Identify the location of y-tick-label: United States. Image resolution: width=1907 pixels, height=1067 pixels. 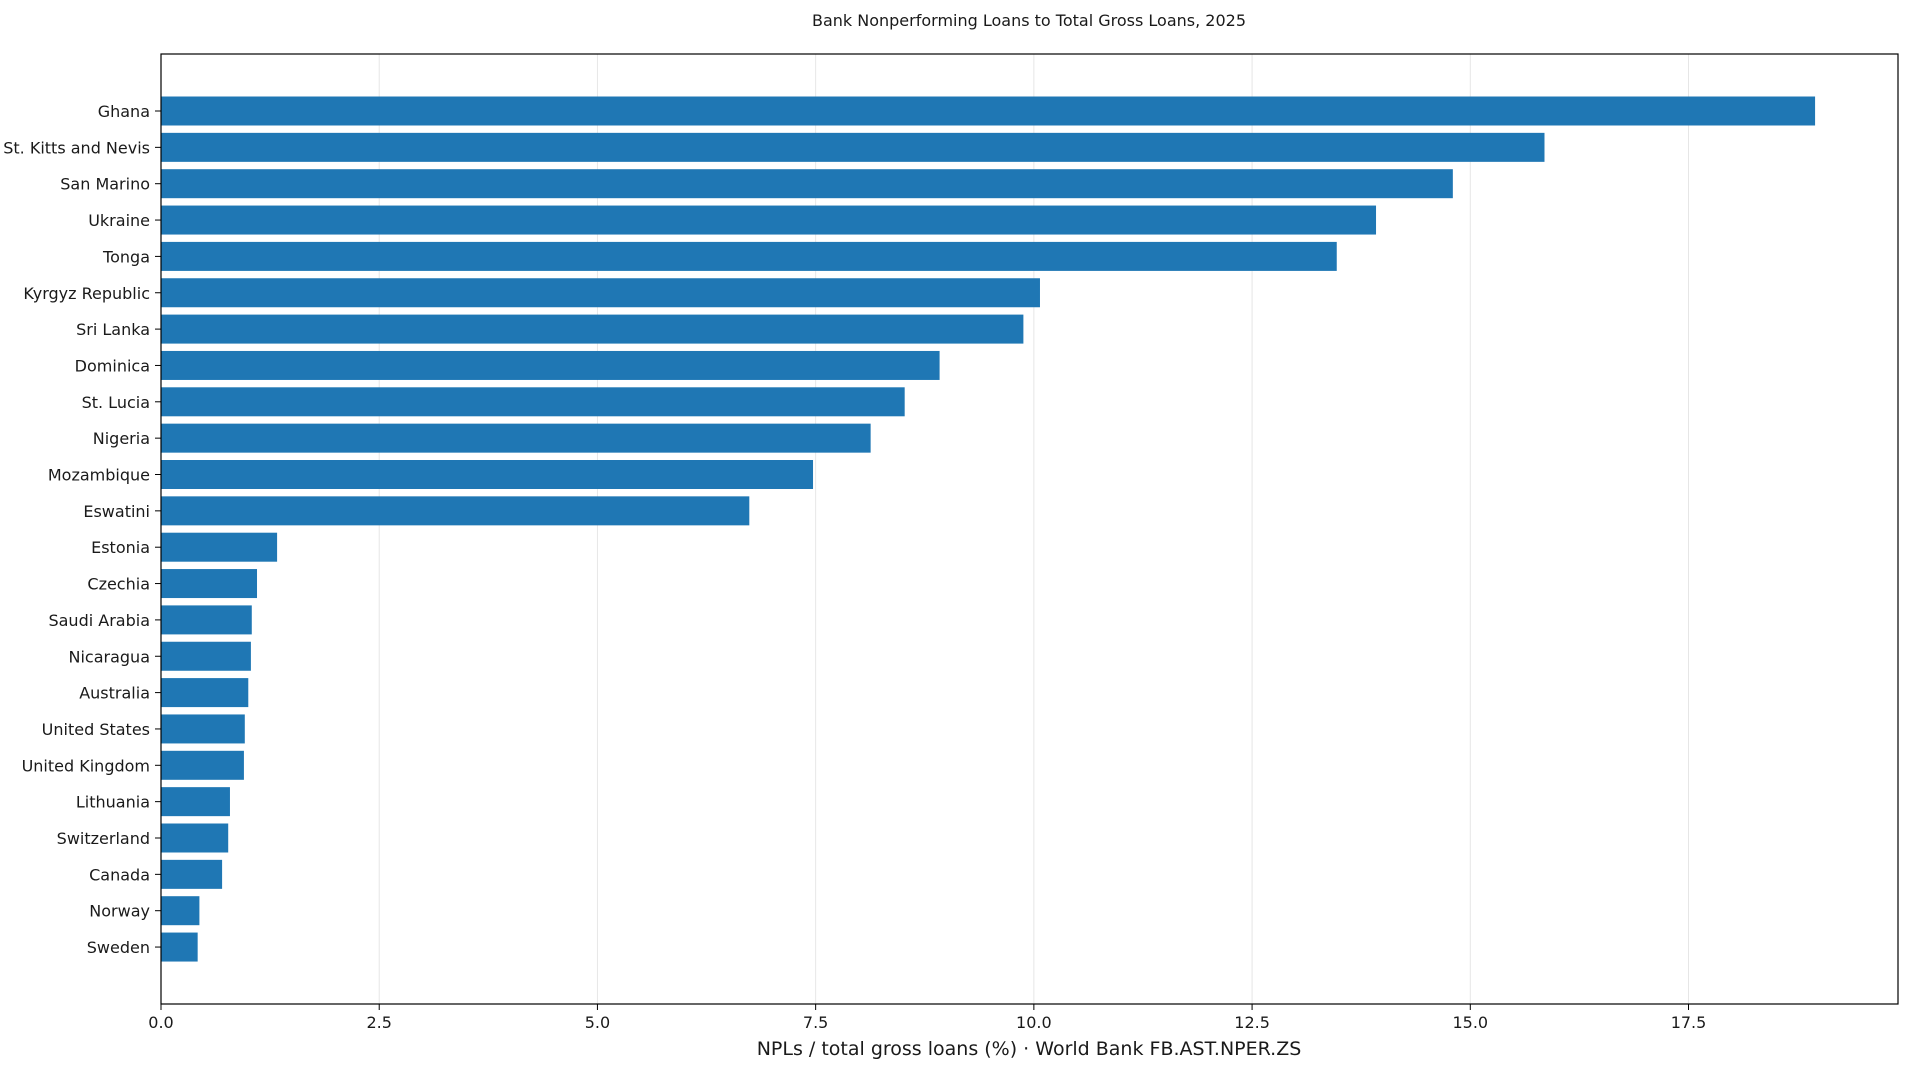
(96, 729).